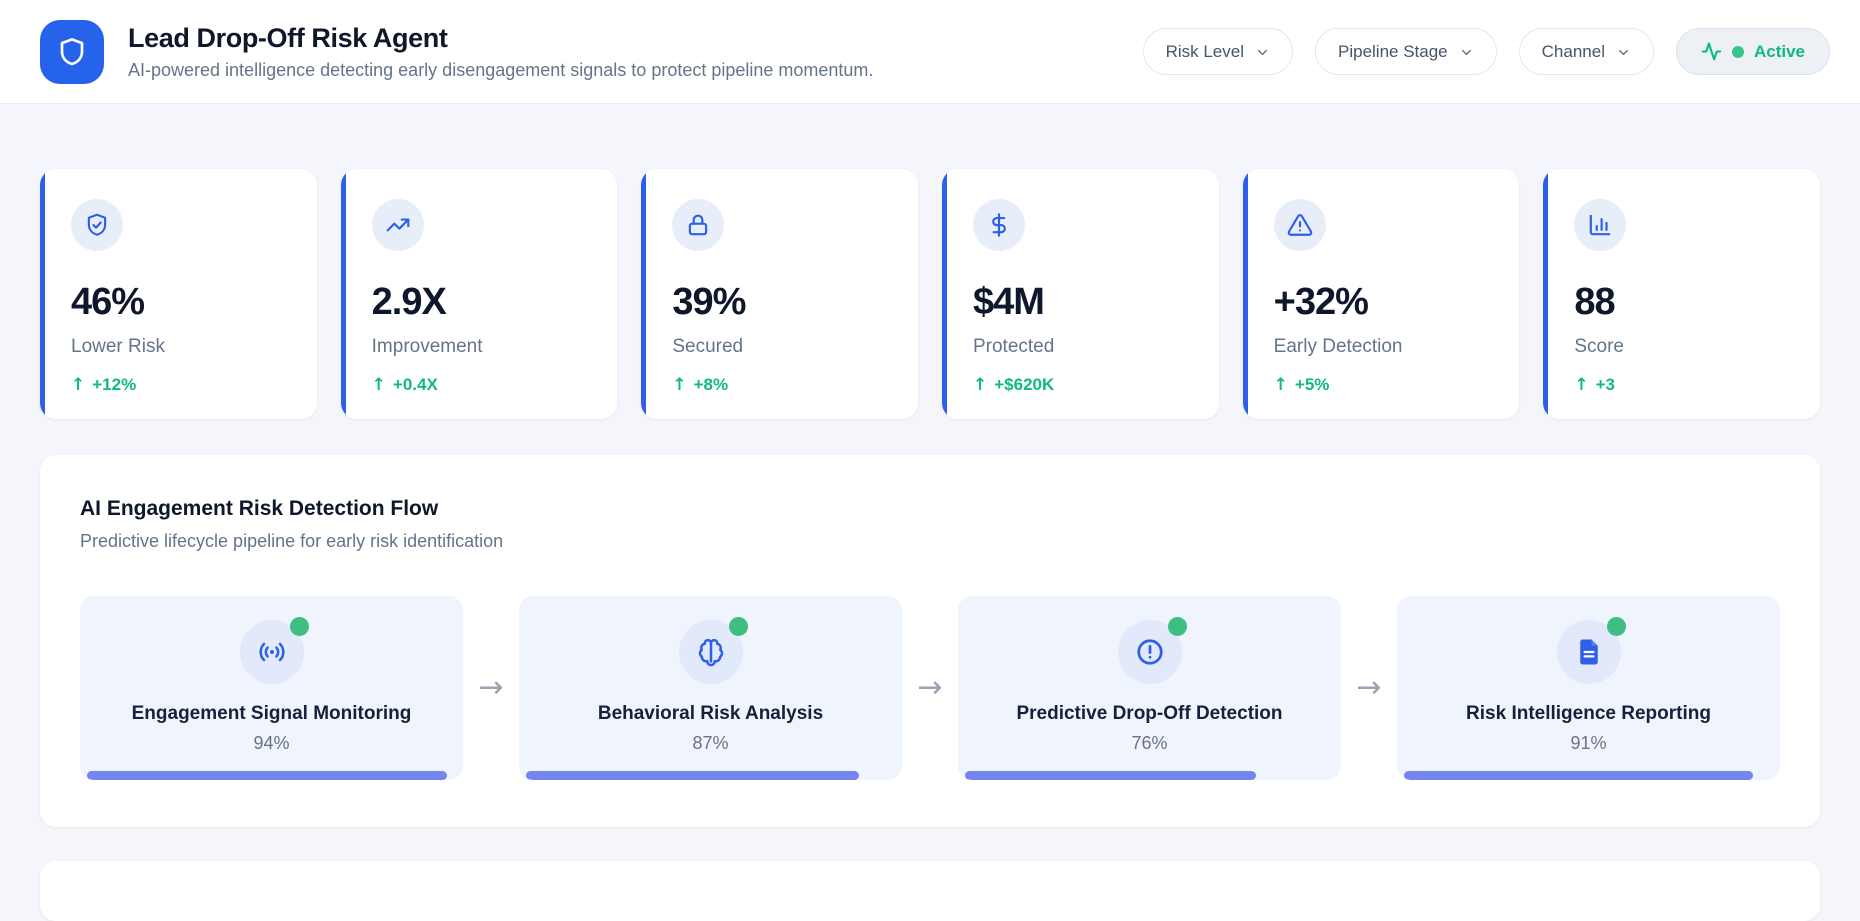 This screenshot has width=1860, height=921. What do you see at coordinates (1338, 346) in the screenshot?
I see `stat-label: Early Detection` at bounding box center [1338, 346].